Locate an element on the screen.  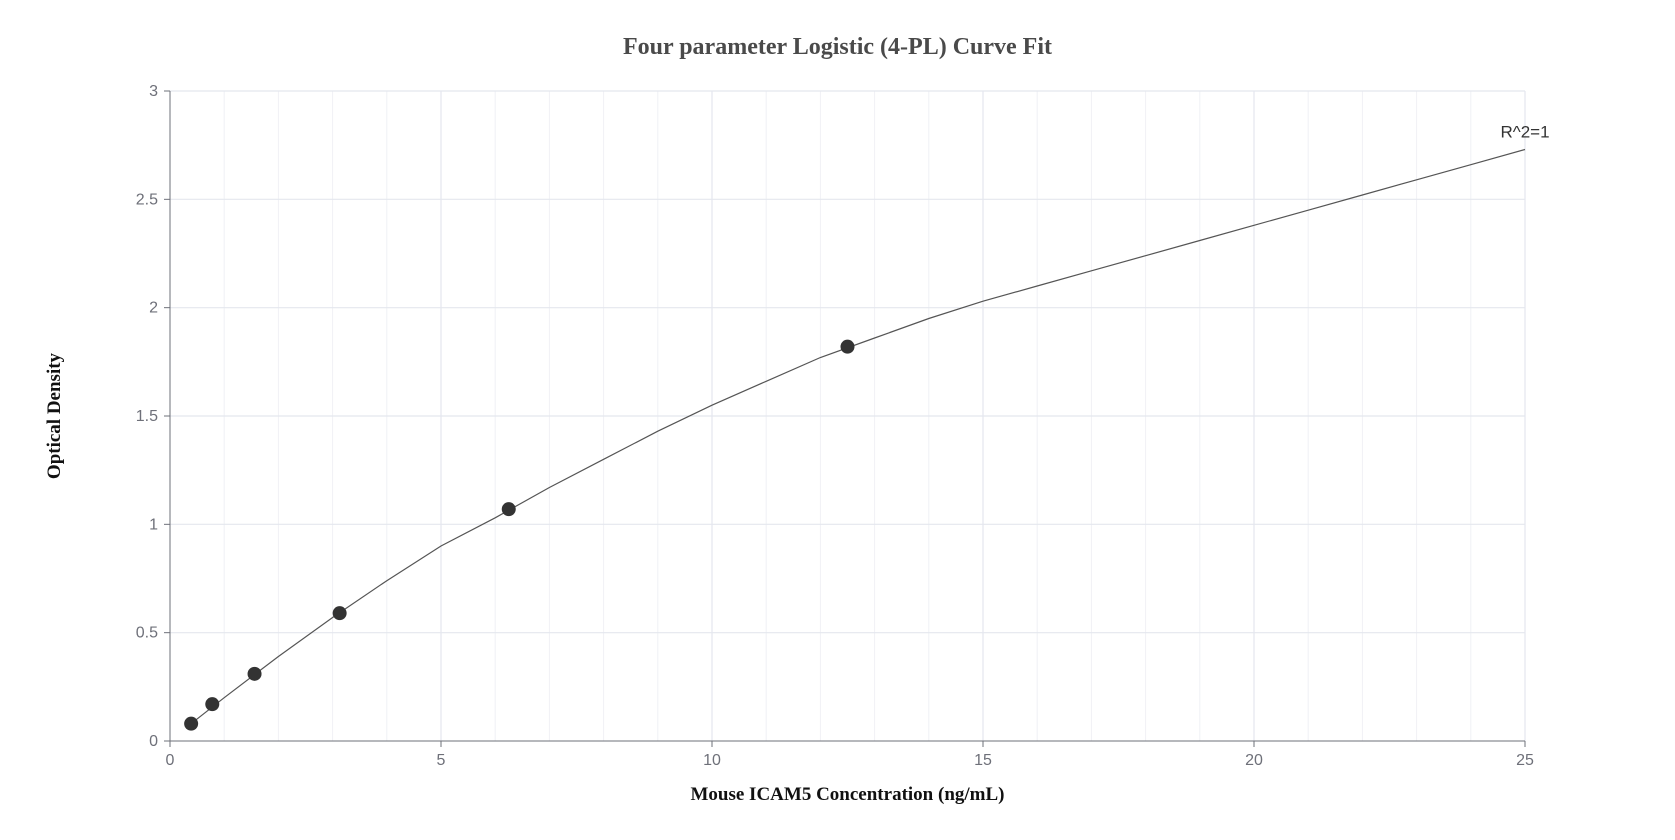
y-tick-label: 1 is located at coordinates (153, 524).